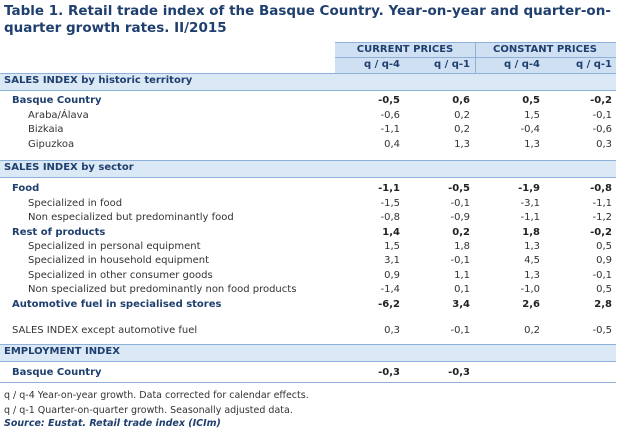 The height and width of the screenshot is (435, 618). What do you see at coordinates (462, 289) in the screenshot?
I see `cell-value: 0,1` at bounding box center [462, 289].